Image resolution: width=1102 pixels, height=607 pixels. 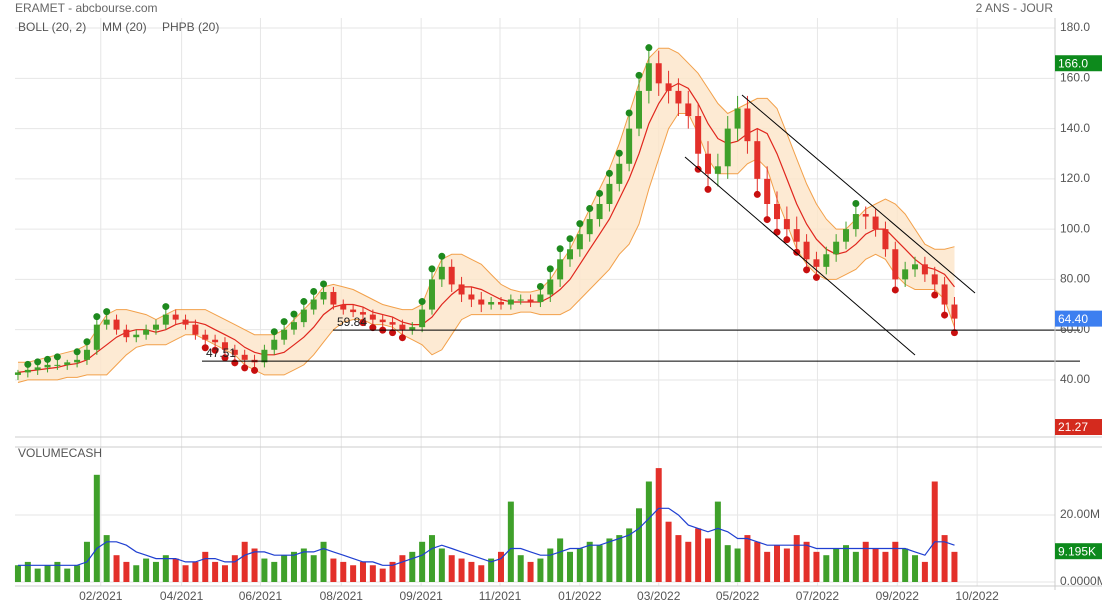 What do you see at coordinates (342, 596) in the screenshot?
I see `x-tick-label: 08/2021` at bounding box center [342, 596].